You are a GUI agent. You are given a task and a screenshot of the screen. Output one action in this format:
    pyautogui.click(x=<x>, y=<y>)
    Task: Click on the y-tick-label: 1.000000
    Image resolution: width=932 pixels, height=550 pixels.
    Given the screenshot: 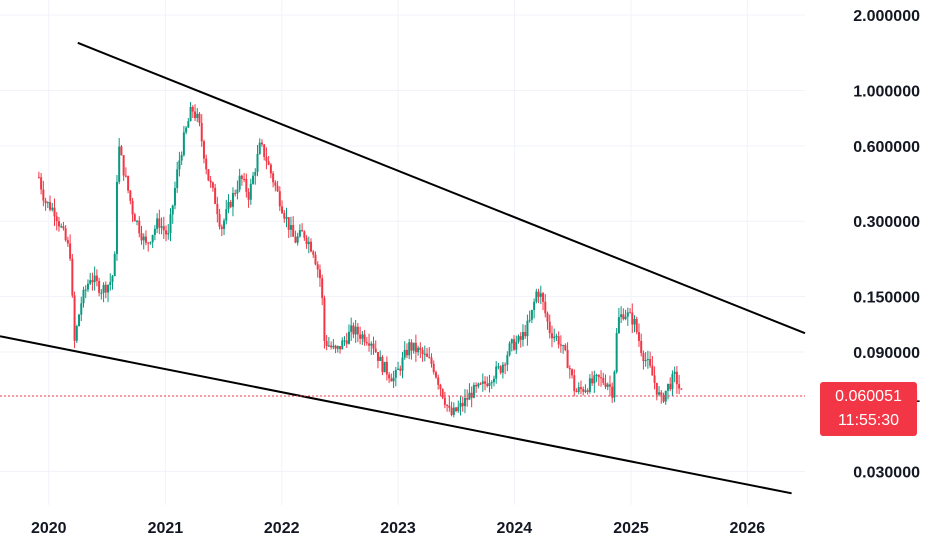 What is the action you would take?
    pyautogui.click(x=886, y=91)
    